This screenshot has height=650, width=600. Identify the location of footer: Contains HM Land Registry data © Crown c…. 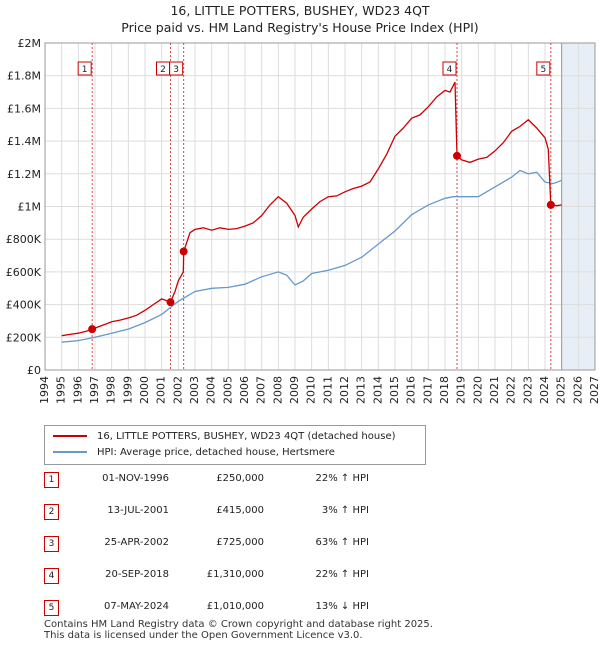
(238, 630).